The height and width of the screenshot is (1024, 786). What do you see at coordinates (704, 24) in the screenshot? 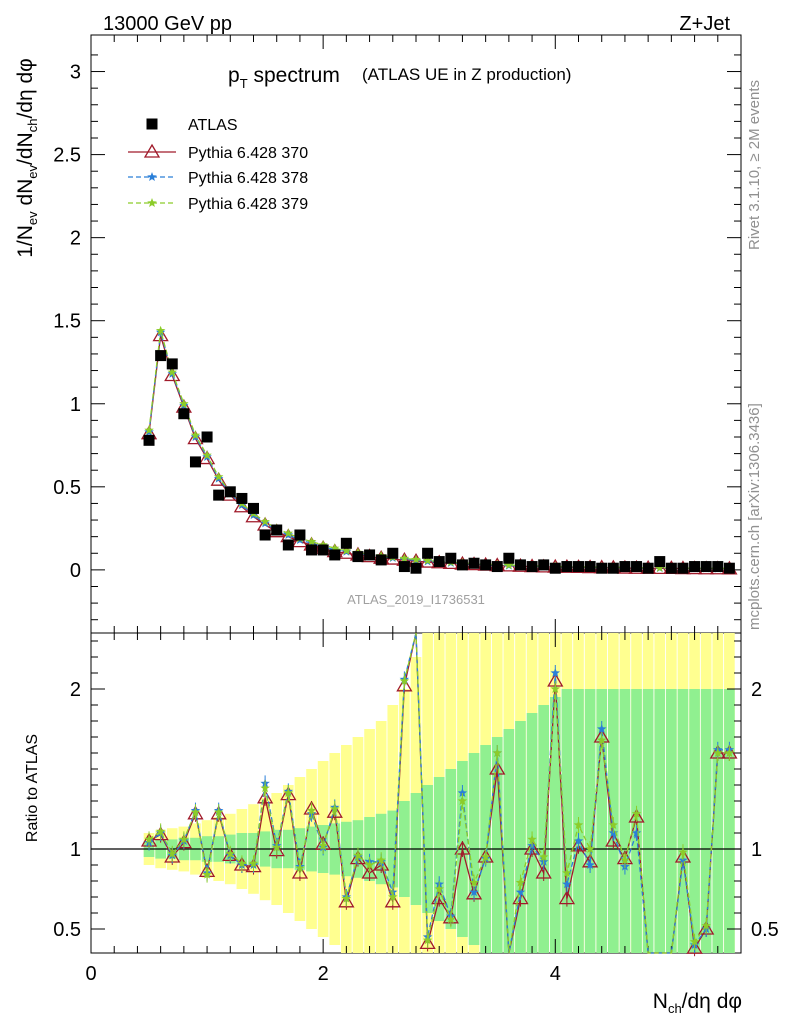
I see `header-right: Z+Jet` at bounding box center [704, 24].